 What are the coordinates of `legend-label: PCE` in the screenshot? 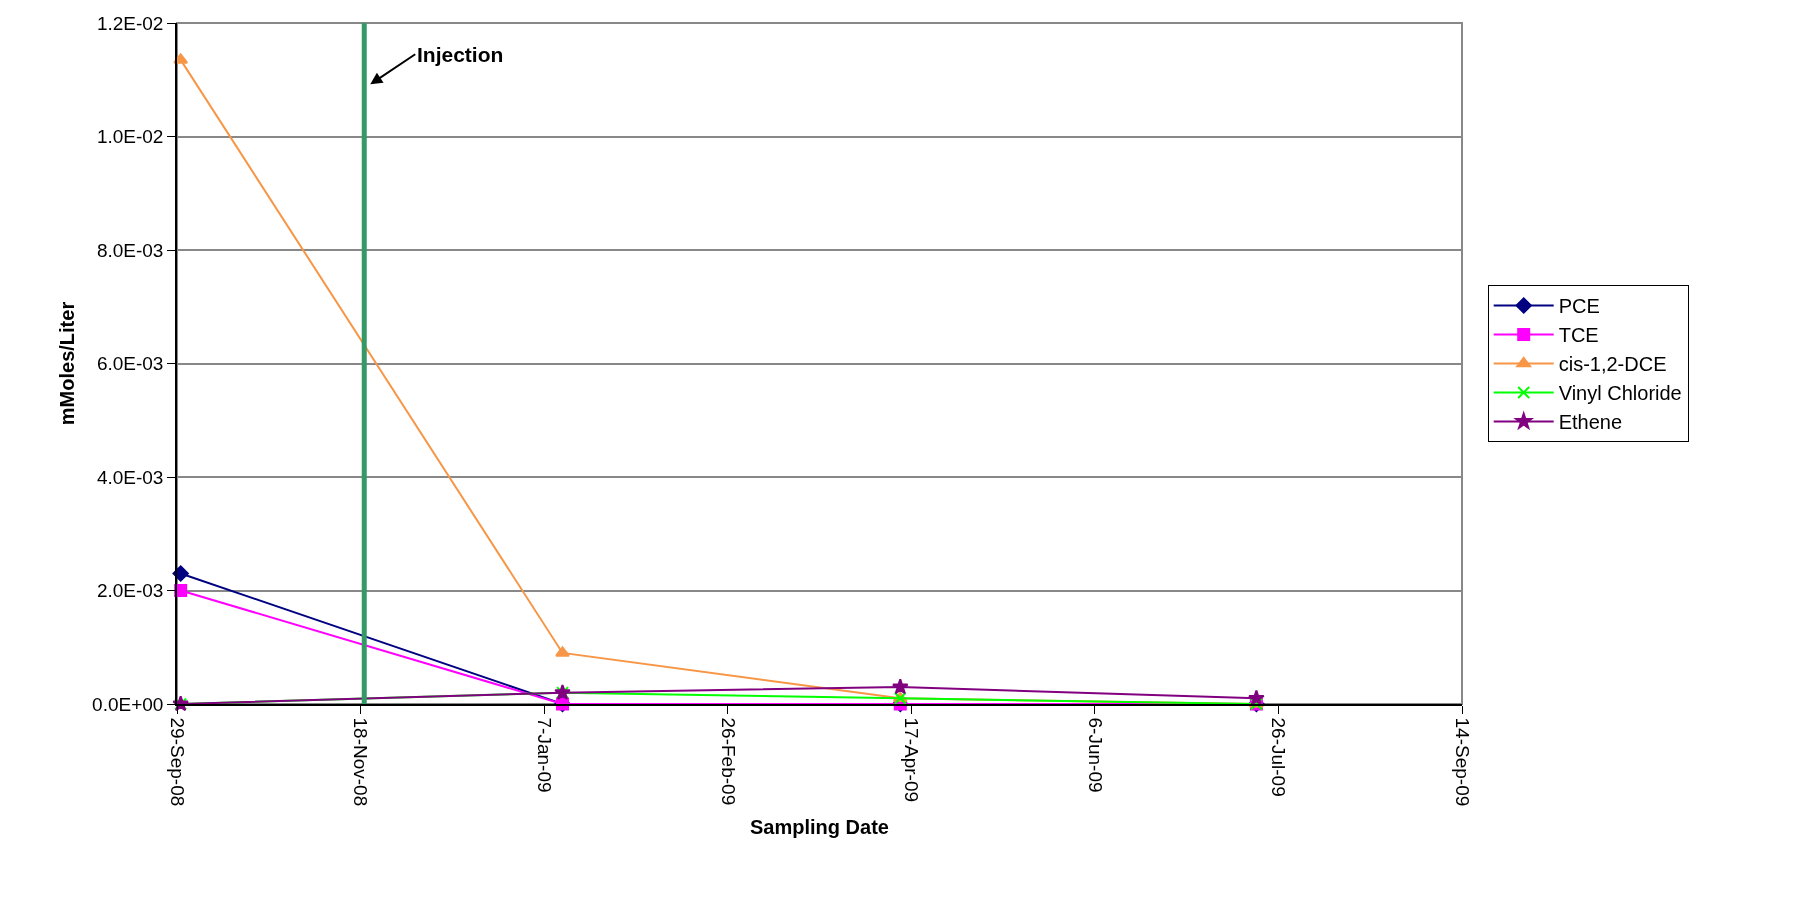 It's located at (1579, 306).